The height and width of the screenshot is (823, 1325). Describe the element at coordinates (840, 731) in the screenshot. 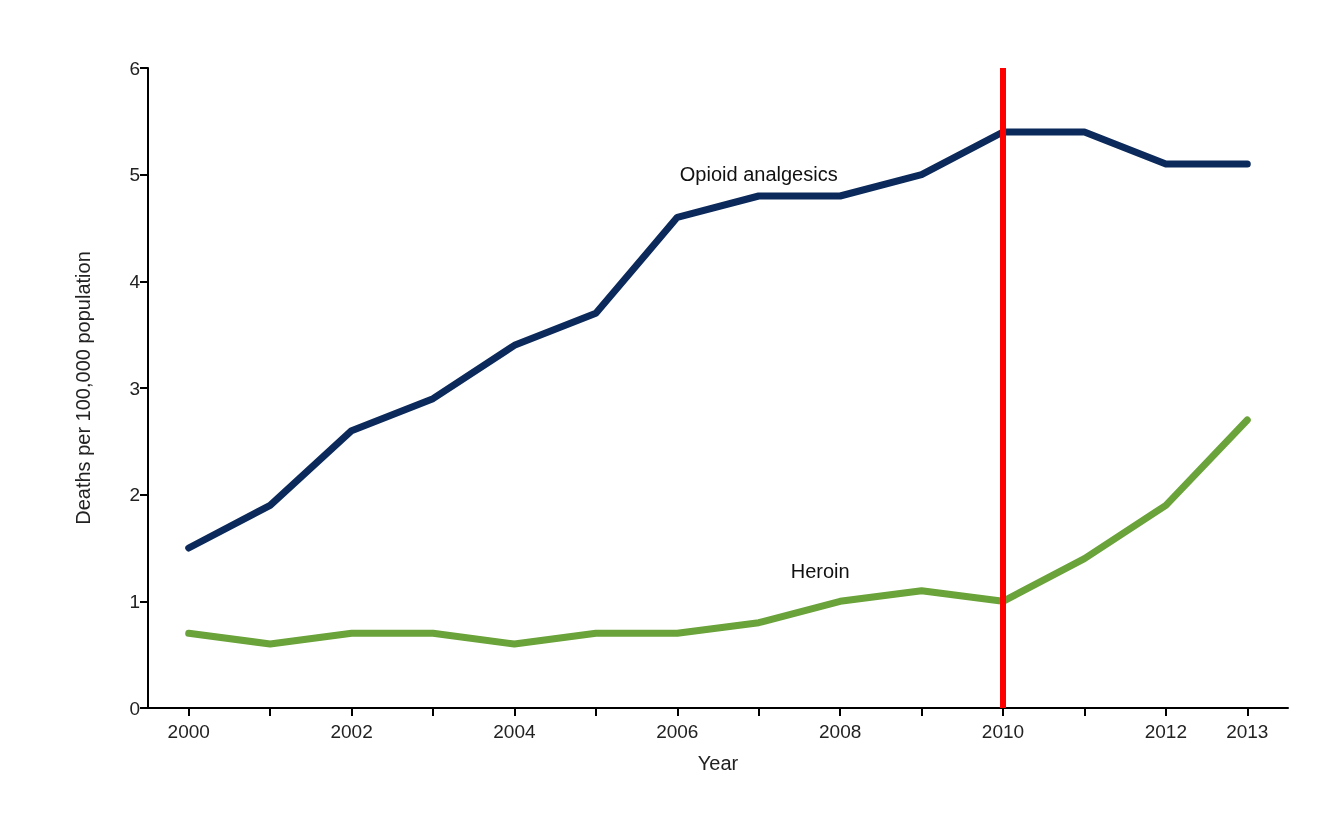

I see `x-tick-label: 2008` at that location.